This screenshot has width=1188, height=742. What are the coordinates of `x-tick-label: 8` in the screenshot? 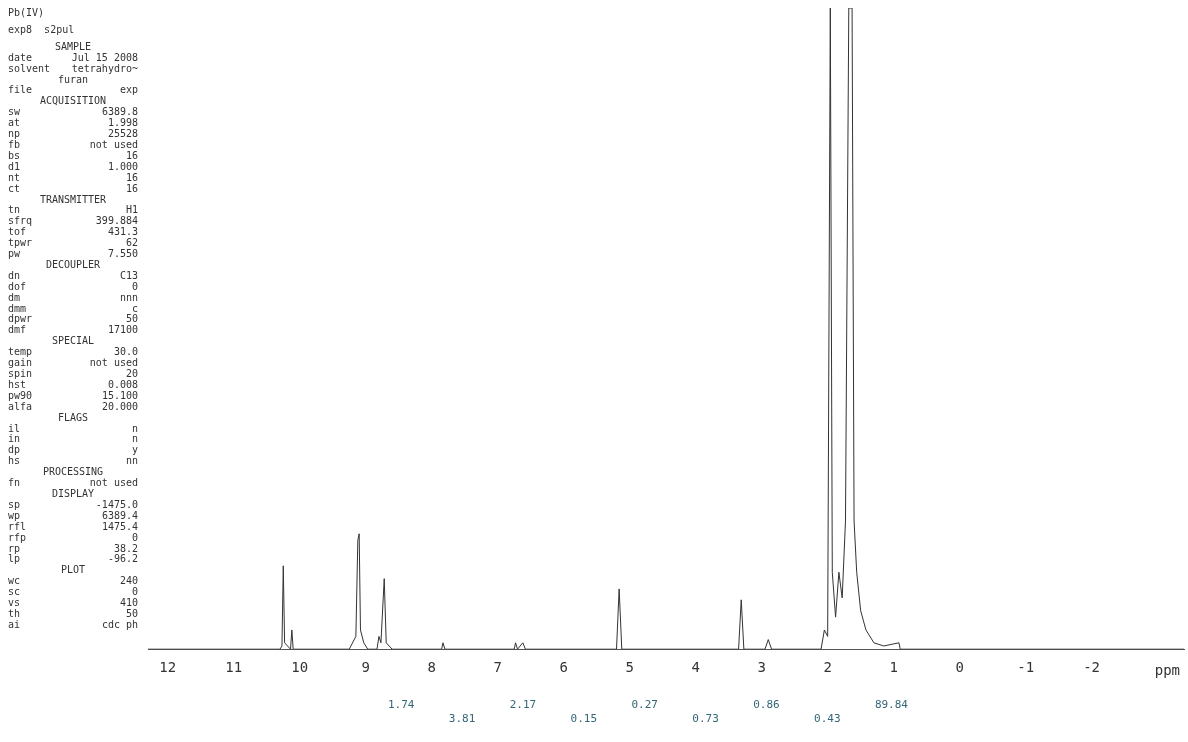 It's located at (431, 667).